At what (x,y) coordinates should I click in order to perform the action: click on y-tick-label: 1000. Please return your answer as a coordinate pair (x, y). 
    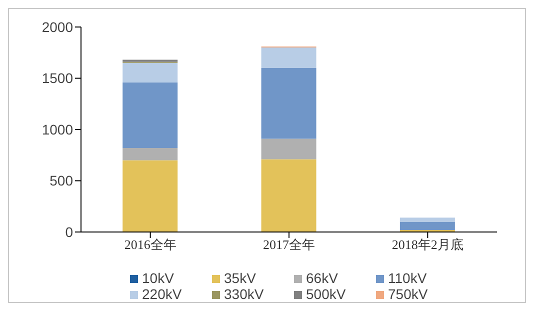
    Looking at the image, I should click on (58, 129).